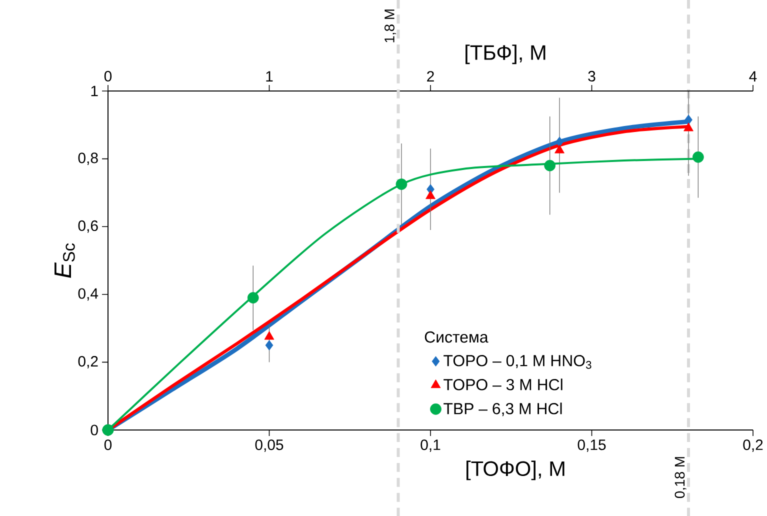 The image size is (767, 516). Describe the element at coordinates (515, 470) in the screenshot. I see `x-axis-title: [ТОФО], М` at that location.